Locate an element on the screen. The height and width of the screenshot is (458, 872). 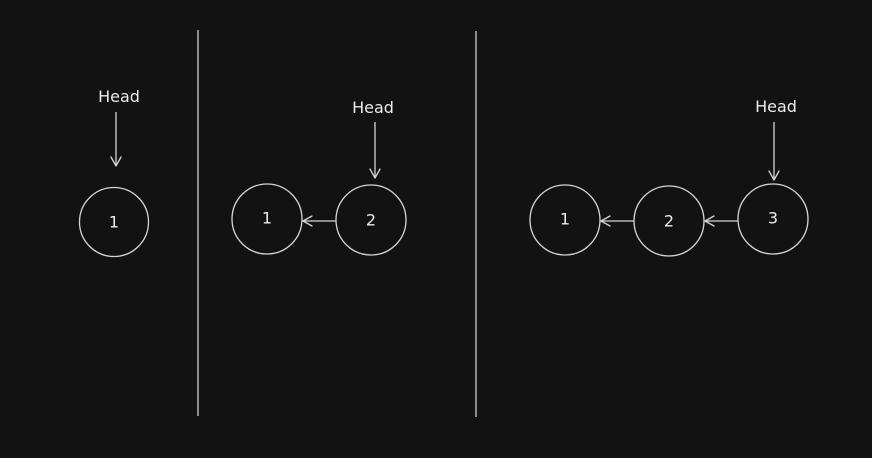
node-value: 3 is located at coordinates (773, 218).